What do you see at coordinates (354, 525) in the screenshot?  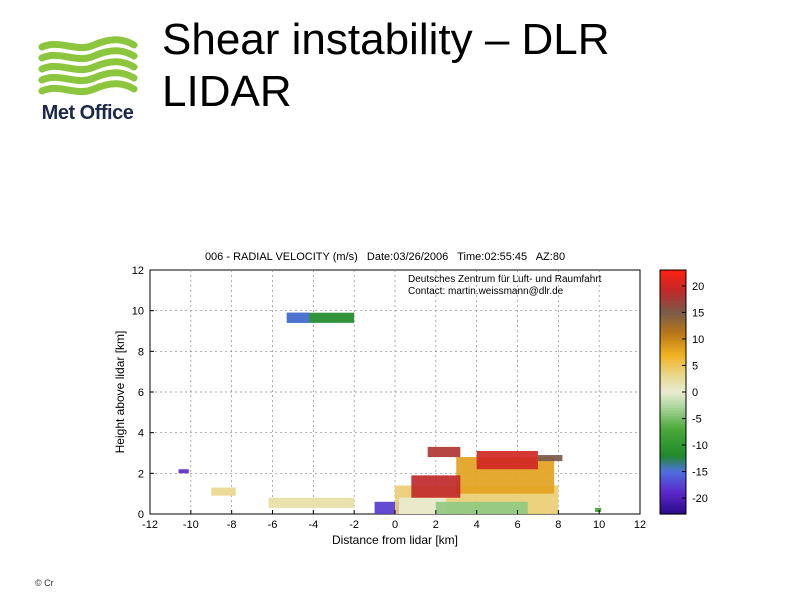 I see `x-tick-label: -2` at bounding box center [354, 525].